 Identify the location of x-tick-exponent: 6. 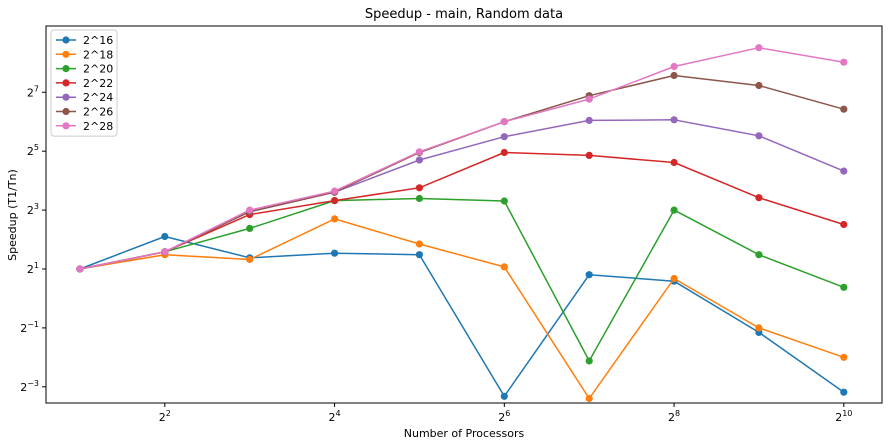
(507, 413).